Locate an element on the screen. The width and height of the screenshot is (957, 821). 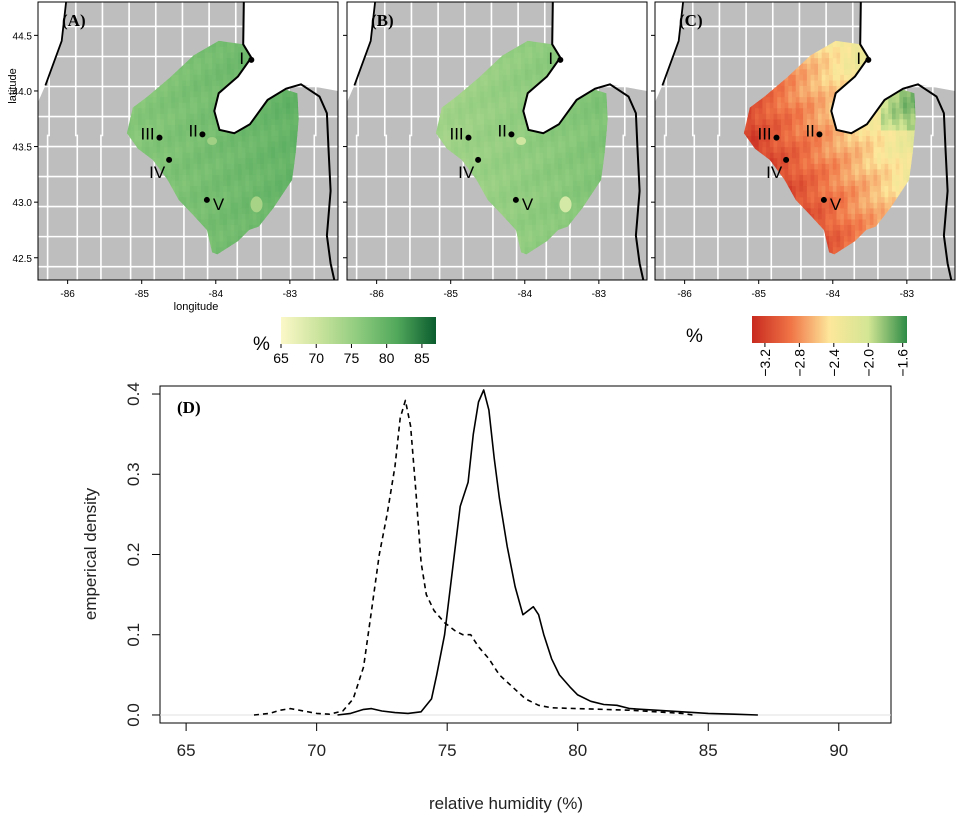
legend-humidity-tick-label: 75 is located at coordinates (352, 358).